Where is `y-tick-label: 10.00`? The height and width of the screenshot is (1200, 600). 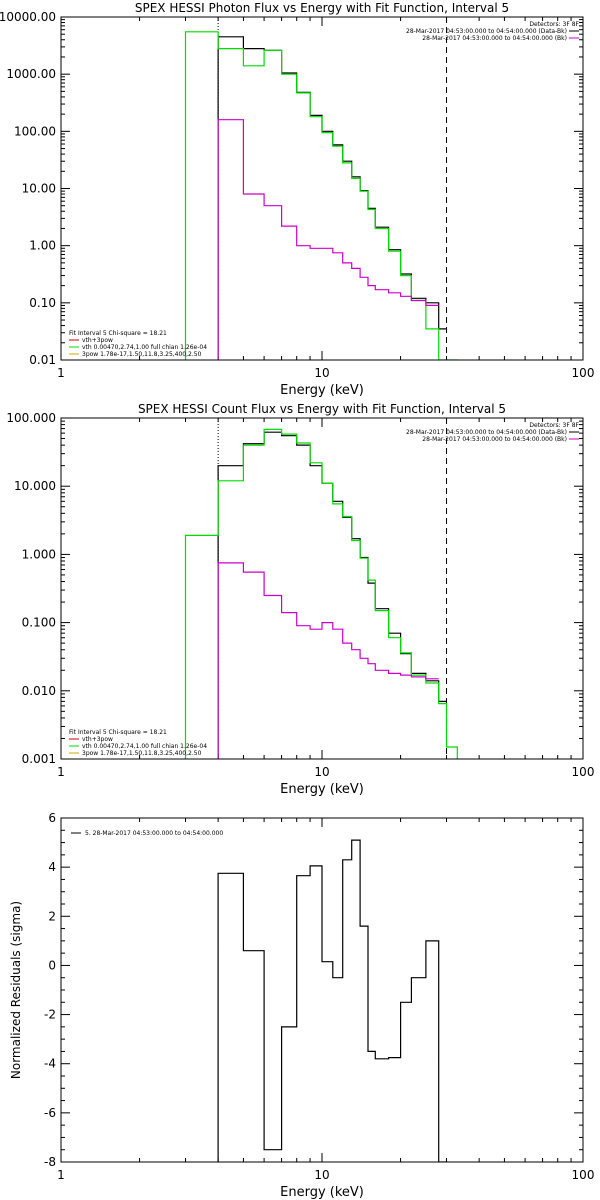
y-tick-label: 10.00 is located at coordinates (39, 189).